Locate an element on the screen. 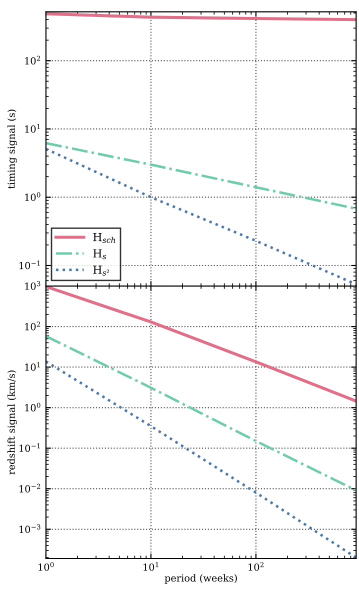 The width and height of the screenshot is (359, 591). x-axis-title: period (weeks) is located at coordinates (200, 579).